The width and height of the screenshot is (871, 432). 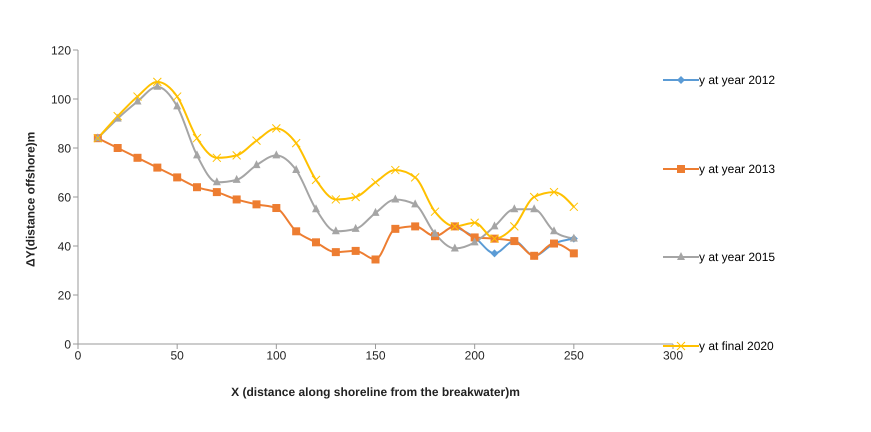 I want to click on y-tick-label: 60, so click(x=65, y=197).